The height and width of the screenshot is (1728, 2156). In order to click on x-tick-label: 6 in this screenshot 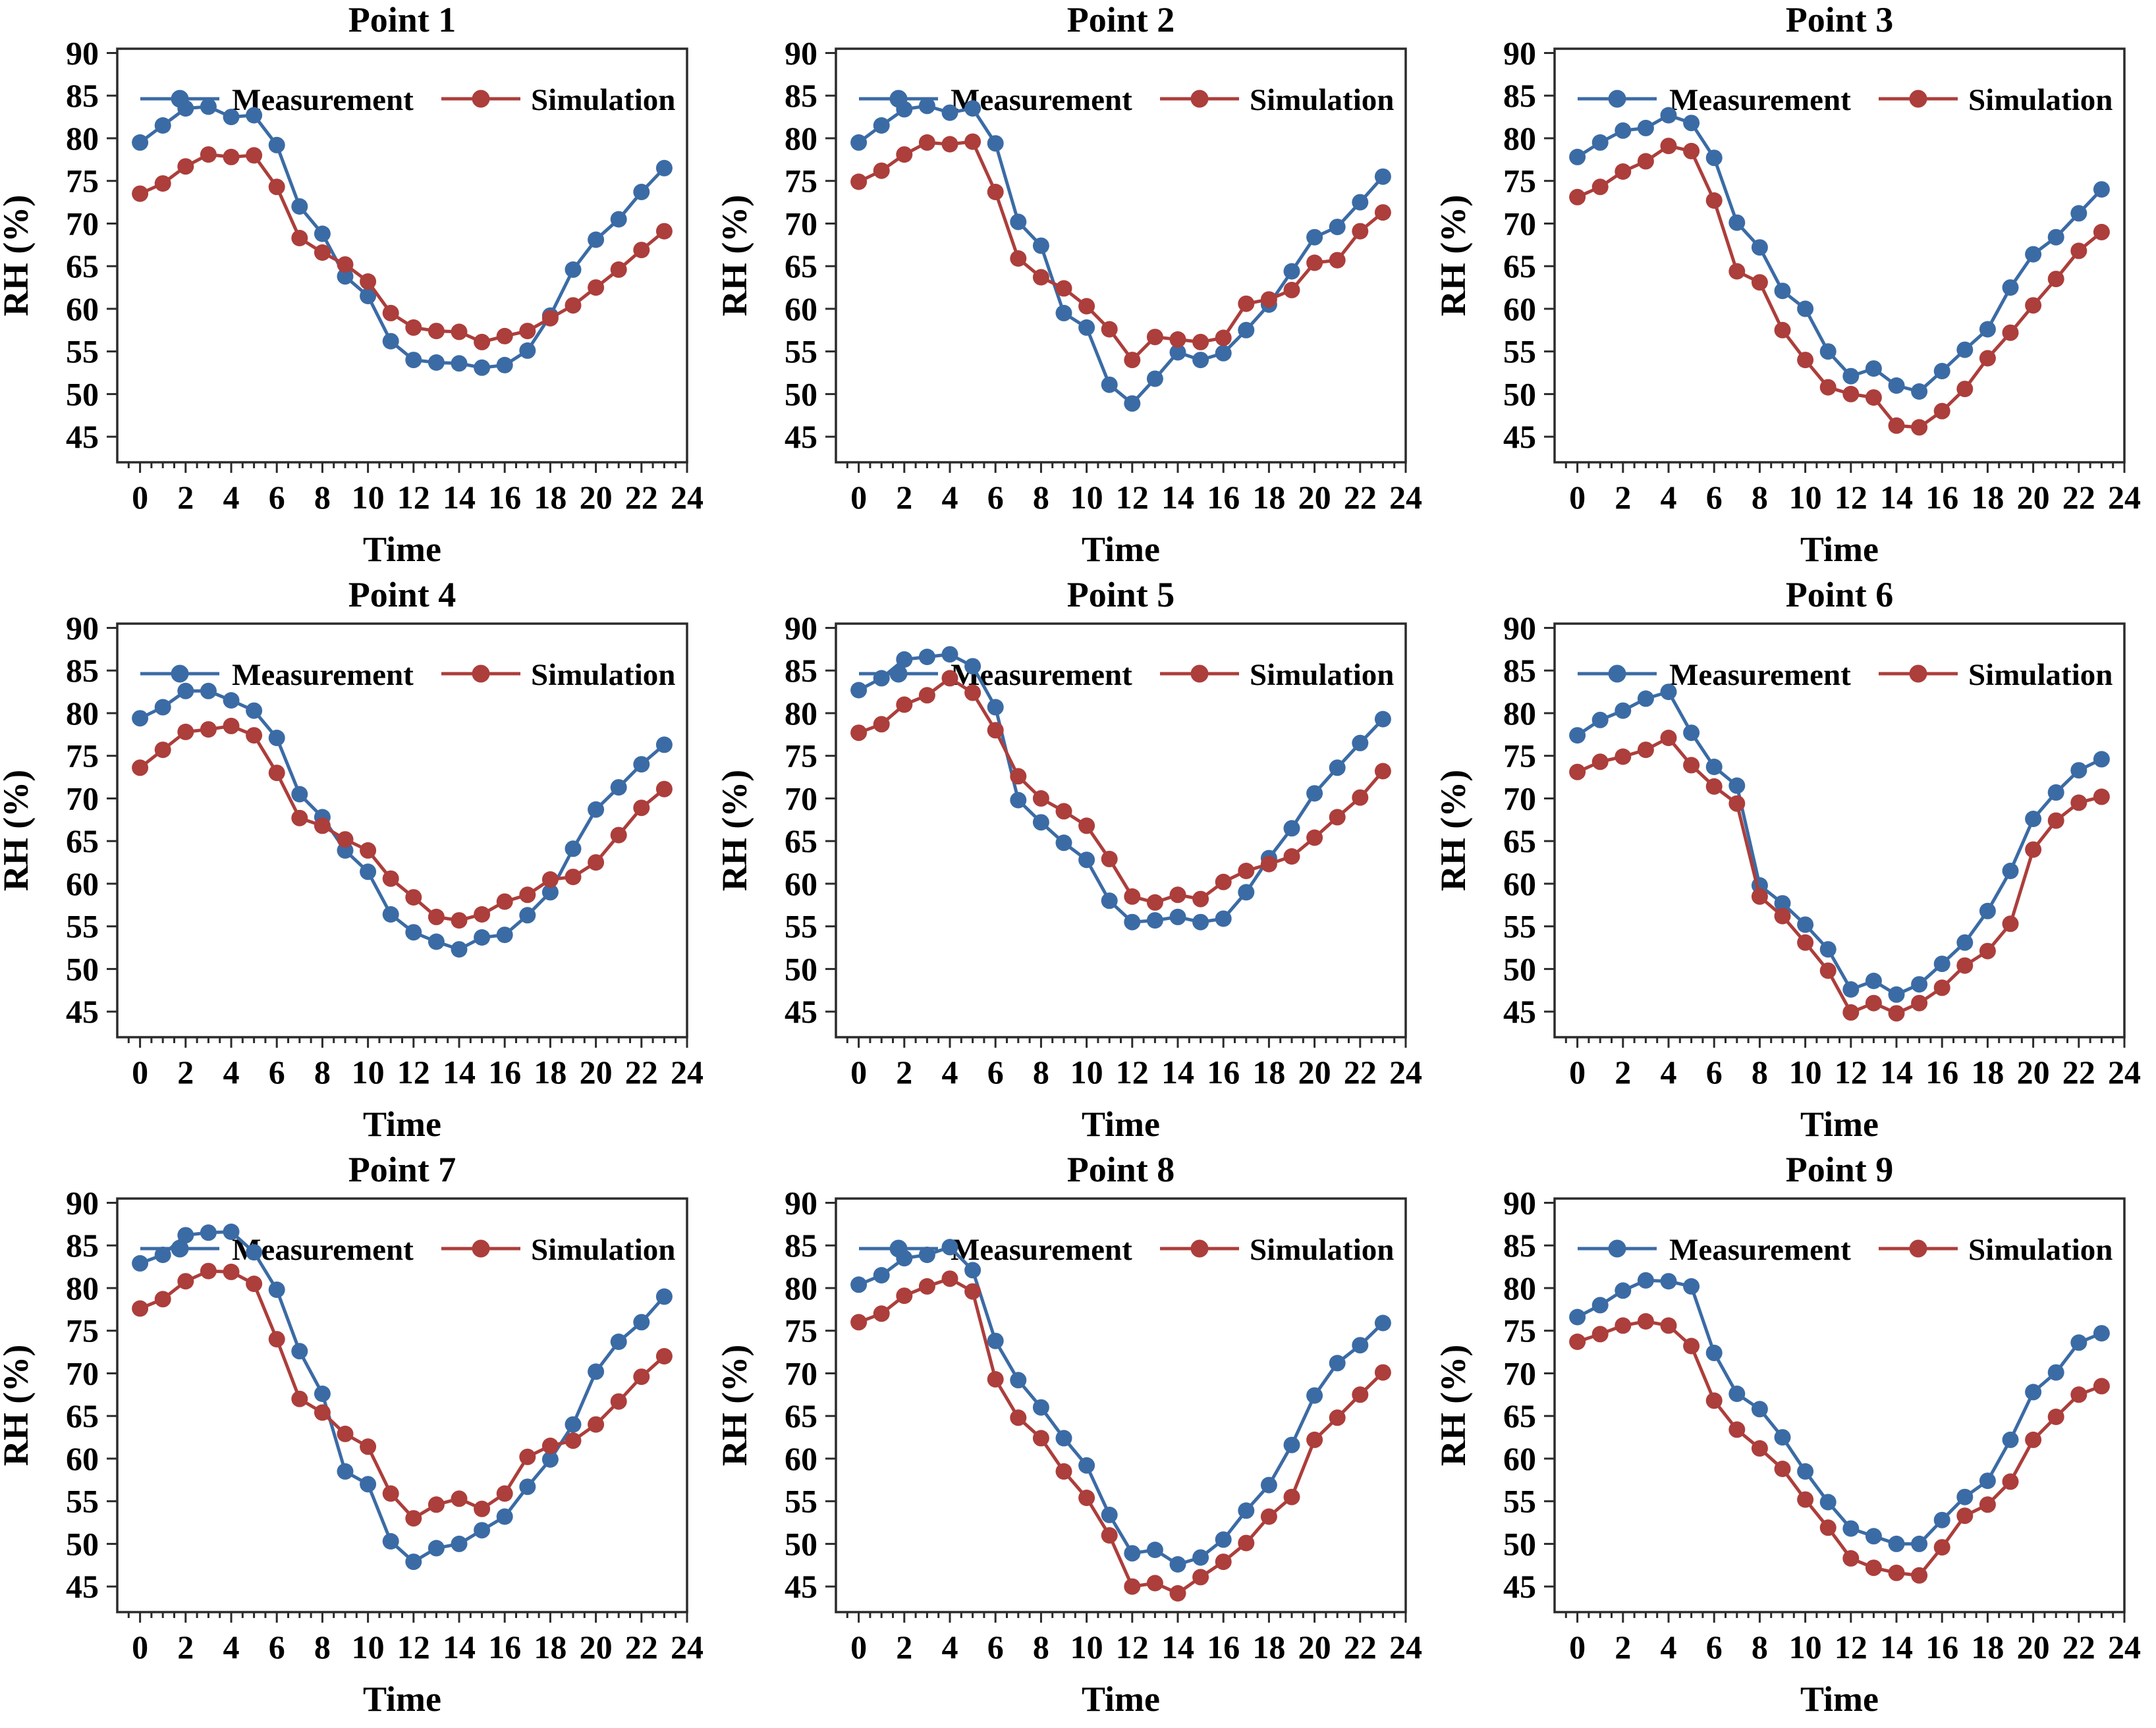, I will do `click(995, 1072)`.